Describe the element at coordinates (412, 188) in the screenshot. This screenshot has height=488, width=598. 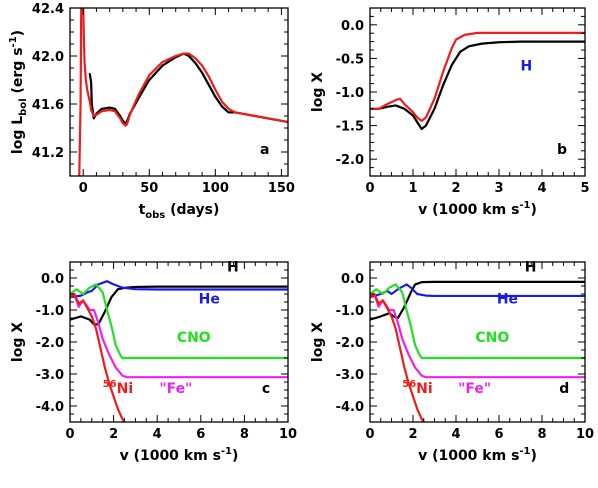
I see `x-tick-label: 1` at that location.